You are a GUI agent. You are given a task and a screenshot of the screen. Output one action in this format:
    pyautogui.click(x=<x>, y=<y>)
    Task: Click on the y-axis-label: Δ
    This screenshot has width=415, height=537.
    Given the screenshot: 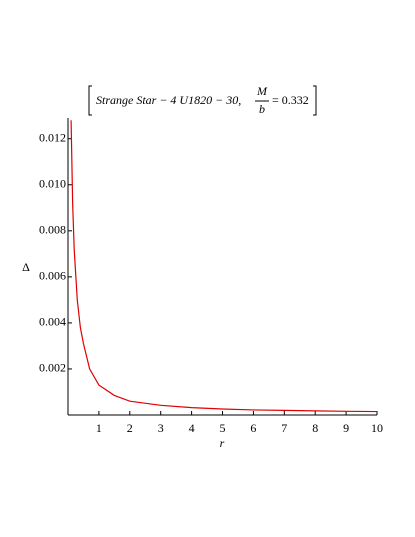 What is the action you would take?
    pyautogui.click(x=26, y=267)
    